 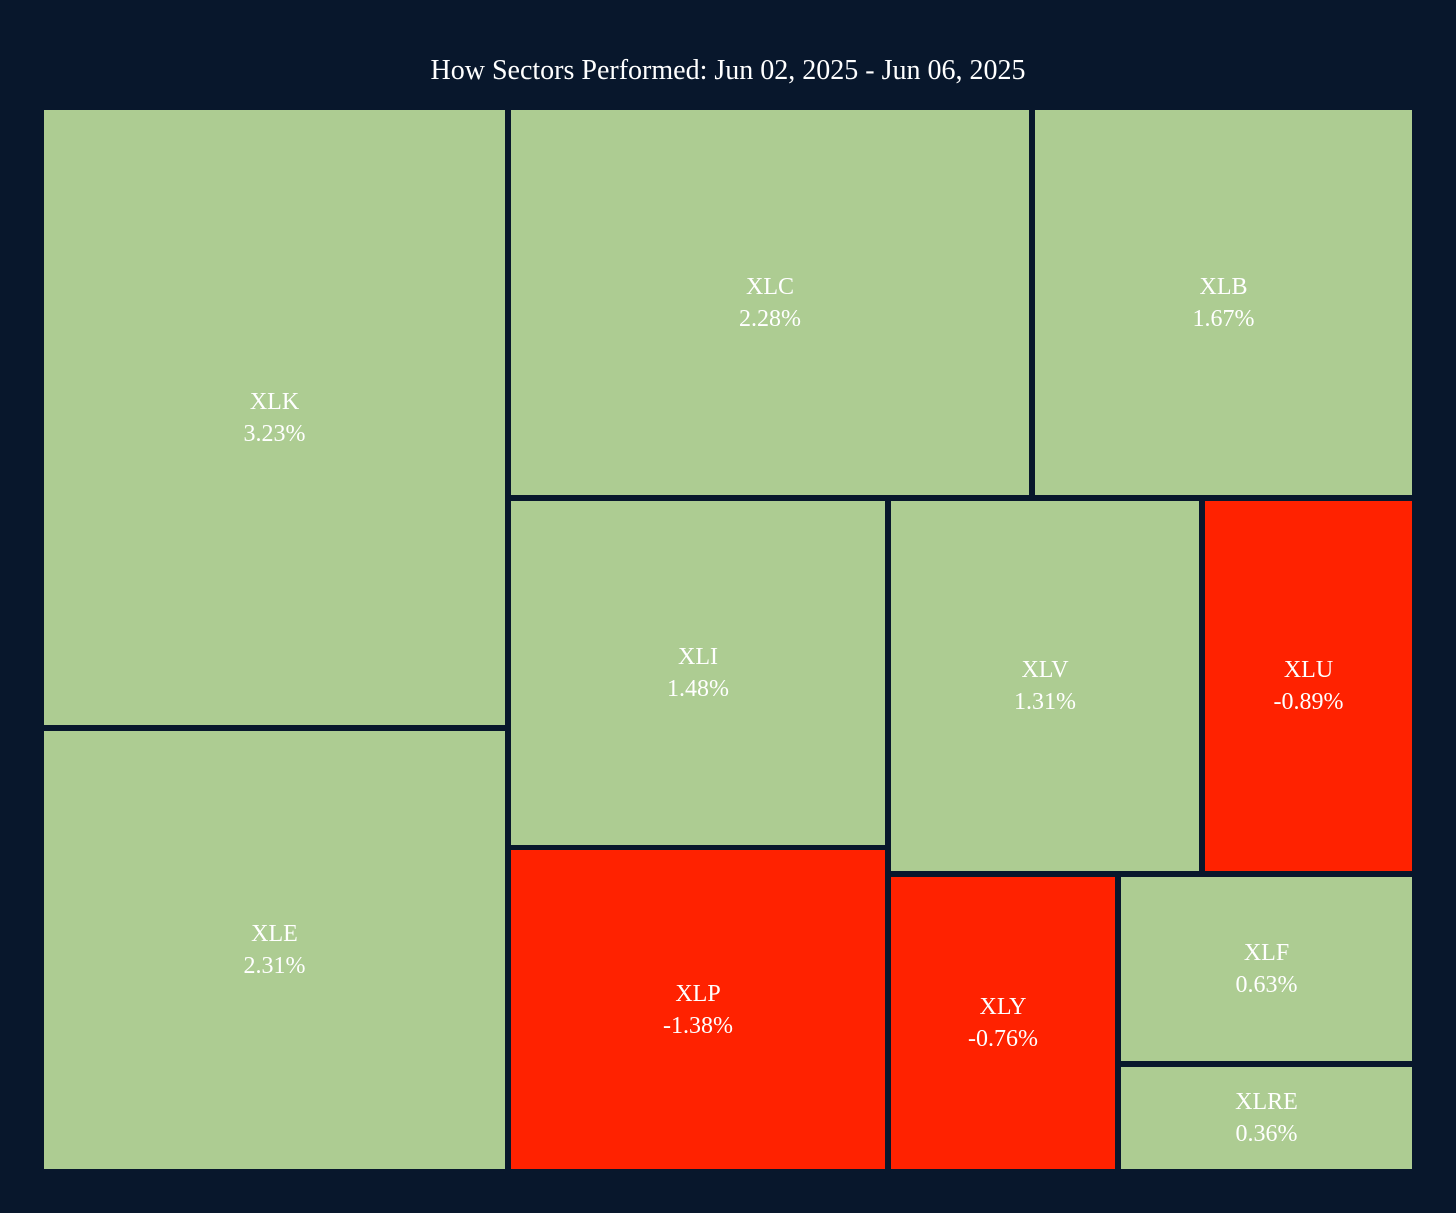 What do you see at coordinates (698, 1009) in the screenshot?
I see `tile-xlp: XLP -1.38%` at bounding box center [698, 1009].